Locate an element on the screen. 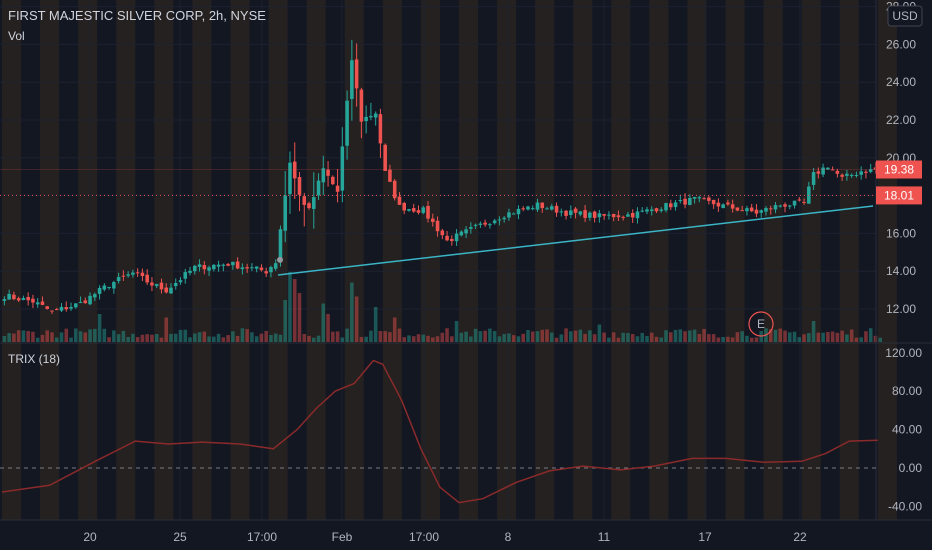 The height and width of the screenshot is (550, 932). currency-badge is located at coordinates (905, 16).